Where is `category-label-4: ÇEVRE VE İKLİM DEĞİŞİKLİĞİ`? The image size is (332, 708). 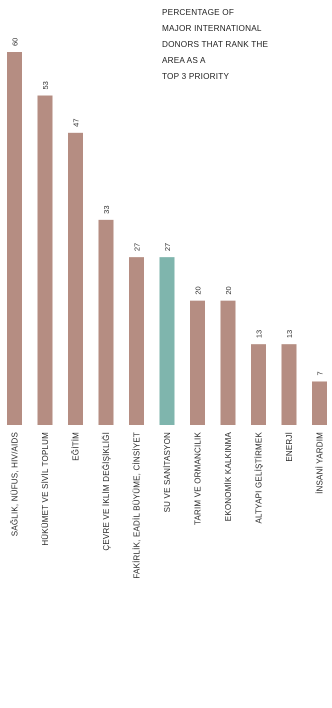
category-label-4: ÇEVRE VE İKLİM DEĞİŞİKLİĞİ is located at coordinates (106, 491).